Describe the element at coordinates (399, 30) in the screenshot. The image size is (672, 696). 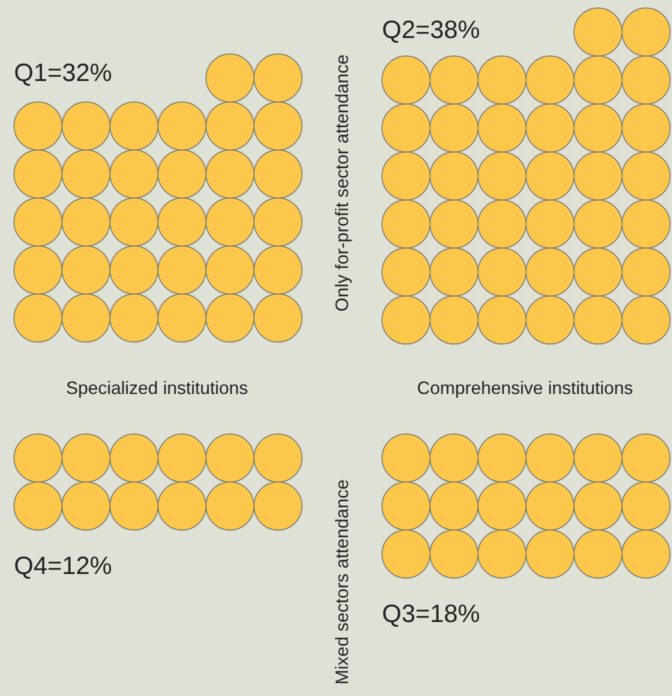
I see `category-label: Q2` at that location.